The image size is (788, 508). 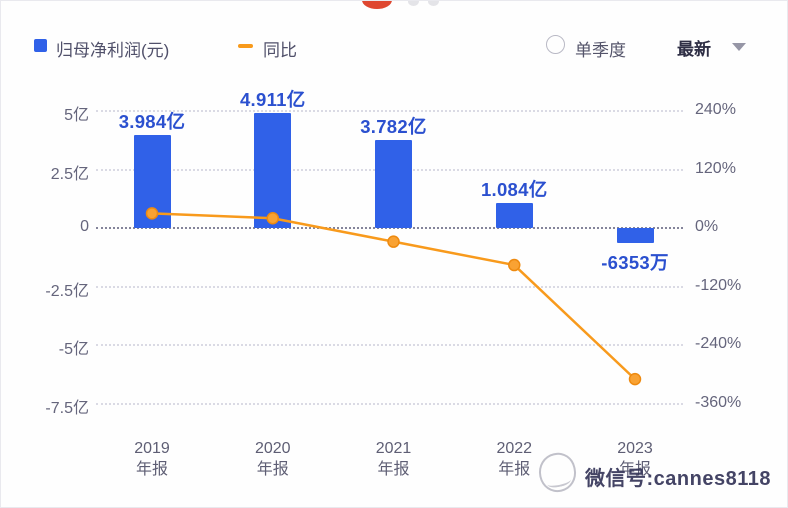 I want to click on y-axis-tick-left: 5亿, so click(x=76, y=115).